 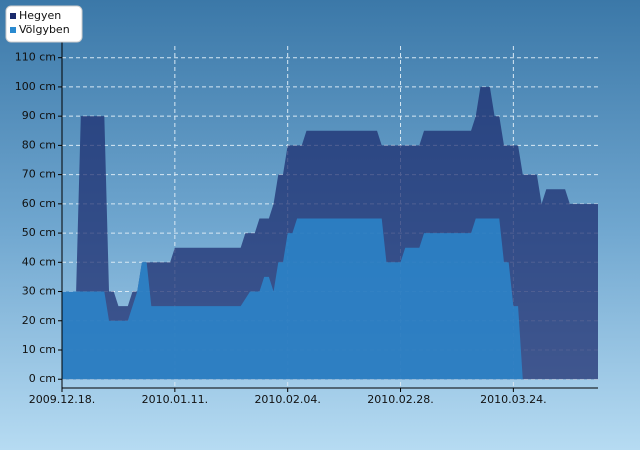 I want to click on y-tick-label: 80 cm, so click(x=39, y=144).